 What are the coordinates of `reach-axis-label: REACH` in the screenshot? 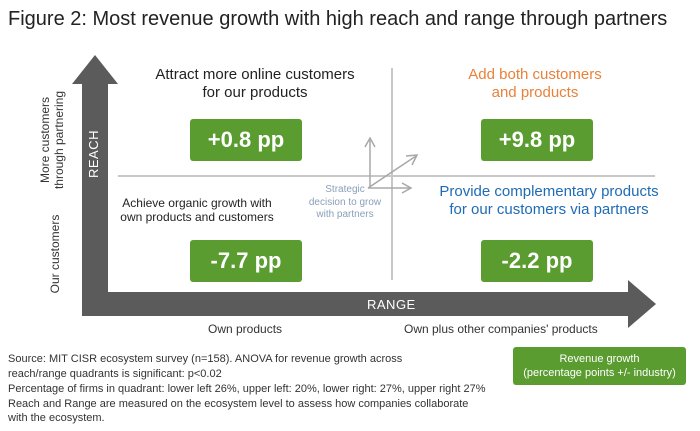 It's located at (93, 153).